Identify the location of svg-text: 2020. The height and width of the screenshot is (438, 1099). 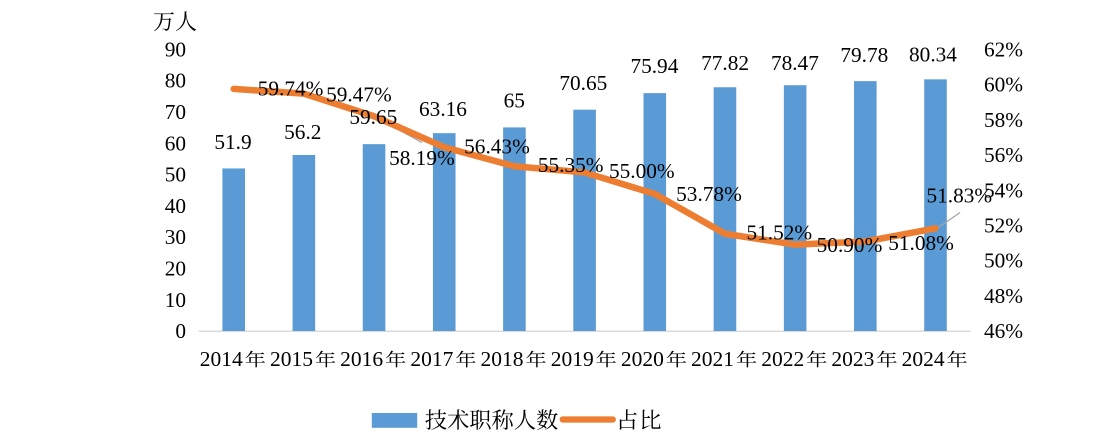
(642, 359).